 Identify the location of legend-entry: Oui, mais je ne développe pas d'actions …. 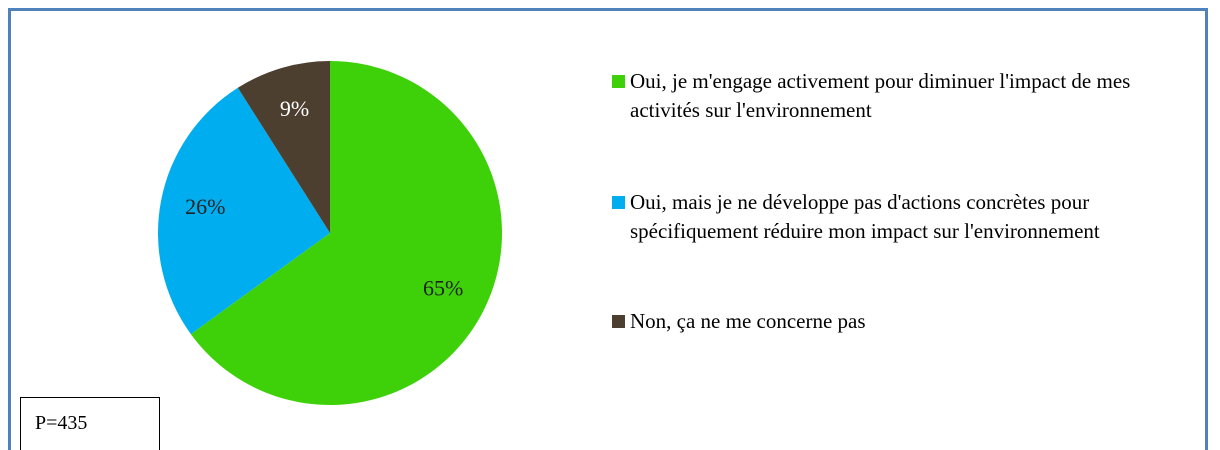
(902, 217).